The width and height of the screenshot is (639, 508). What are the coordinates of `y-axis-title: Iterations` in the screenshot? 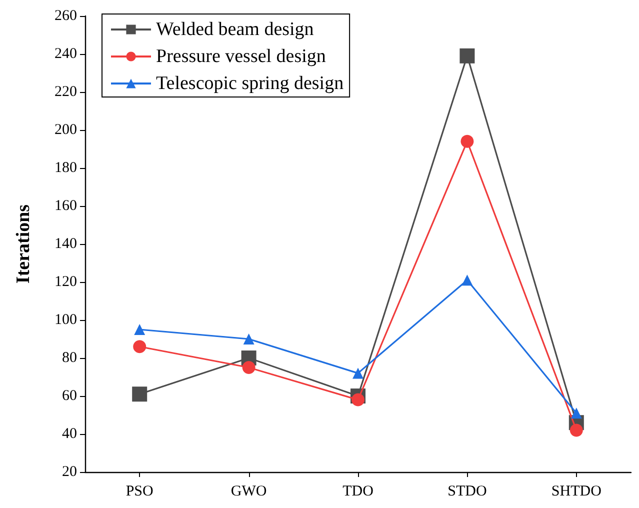 It's located at (23, 244).